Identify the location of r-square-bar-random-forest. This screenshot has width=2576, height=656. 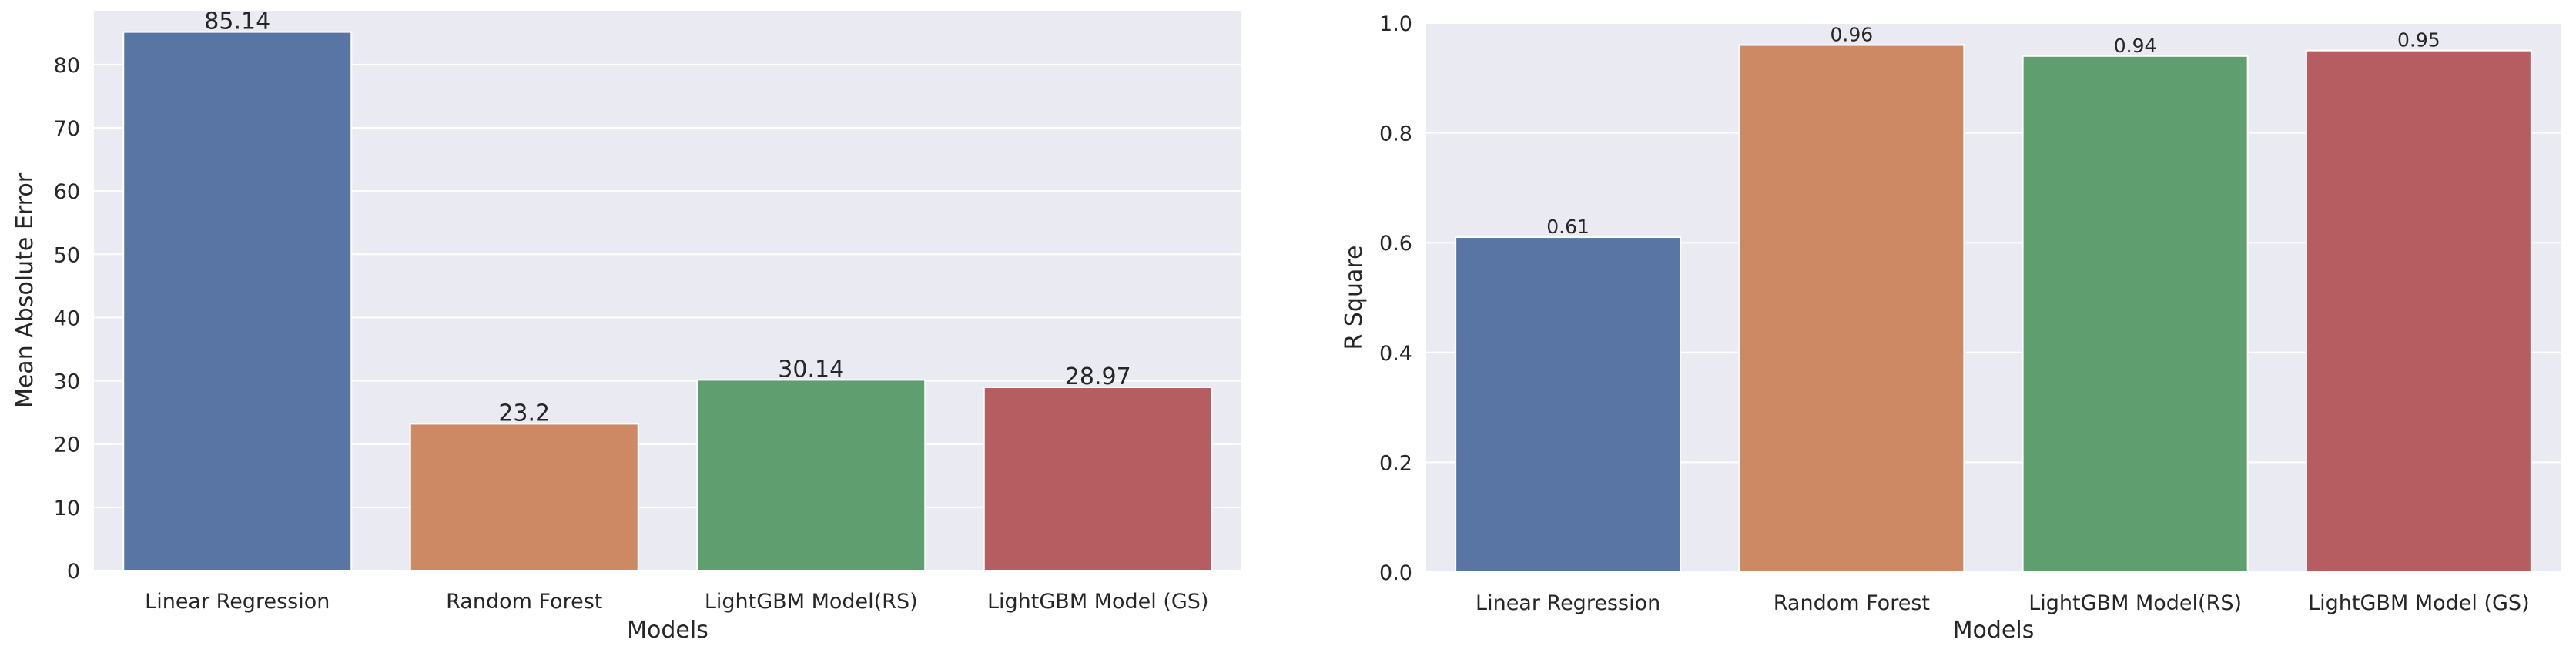
(1851, 308).